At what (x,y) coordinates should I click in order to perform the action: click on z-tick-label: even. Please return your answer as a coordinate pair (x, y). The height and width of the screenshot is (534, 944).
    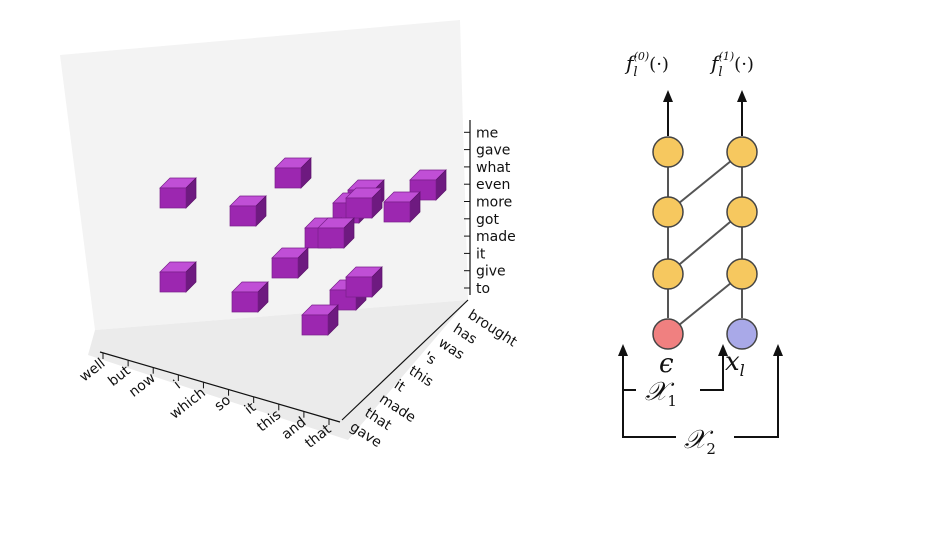
    Looking at the image, I should click on (493, 185).